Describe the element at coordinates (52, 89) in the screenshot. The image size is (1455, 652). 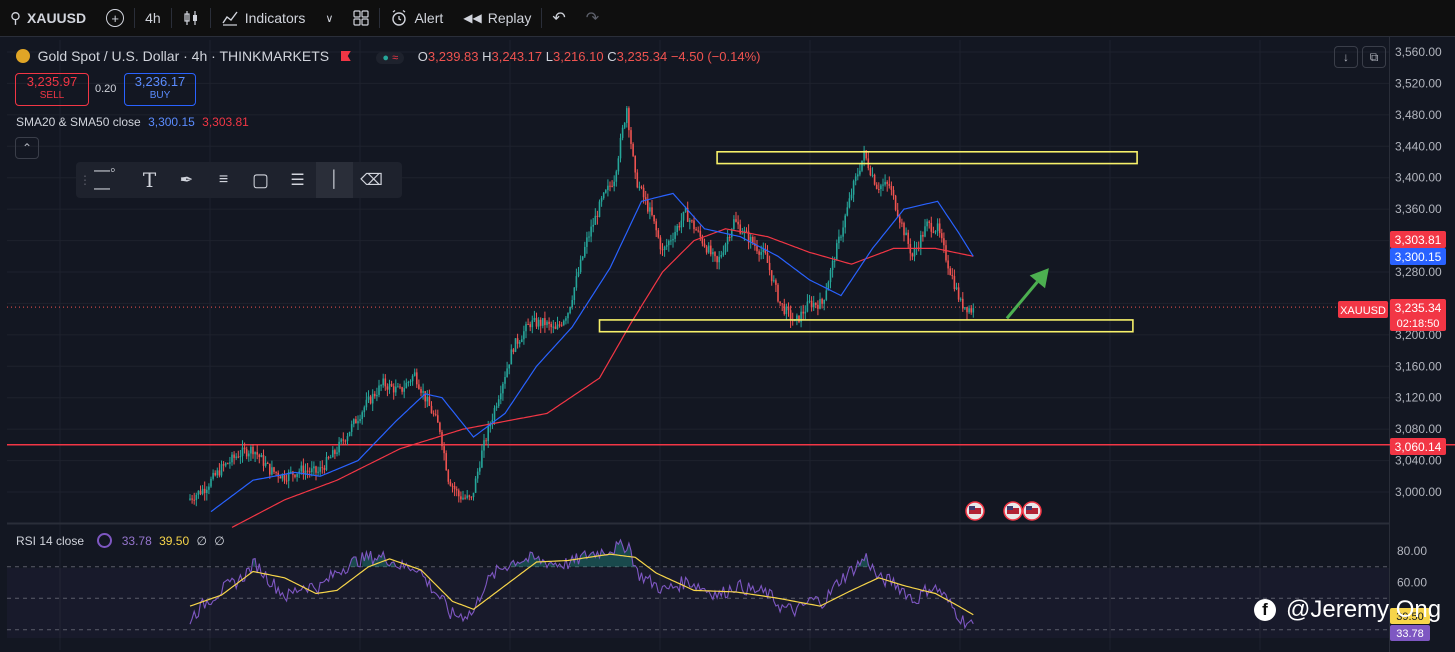
I see `sell-button: 3,235.97 SELL` at that location.